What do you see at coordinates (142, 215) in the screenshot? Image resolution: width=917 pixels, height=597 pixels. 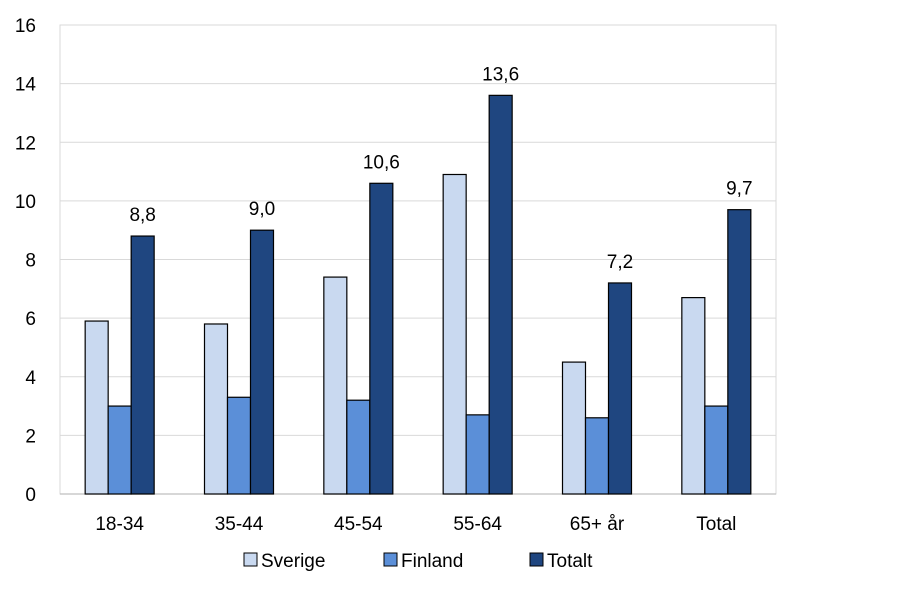 I see `data-label: 8,8` at bounding box center [142, 215].